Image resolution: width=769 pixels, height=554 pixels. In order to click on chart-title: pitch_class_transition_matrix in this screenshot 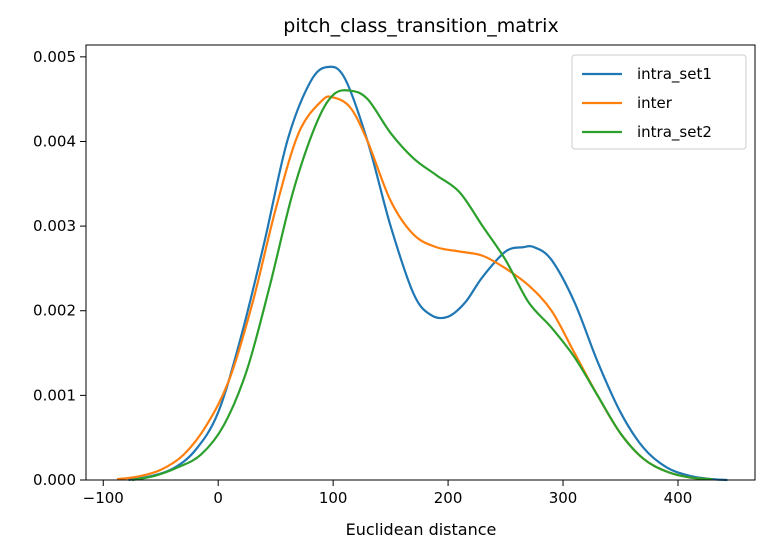, I will do `click(420, 26)`.